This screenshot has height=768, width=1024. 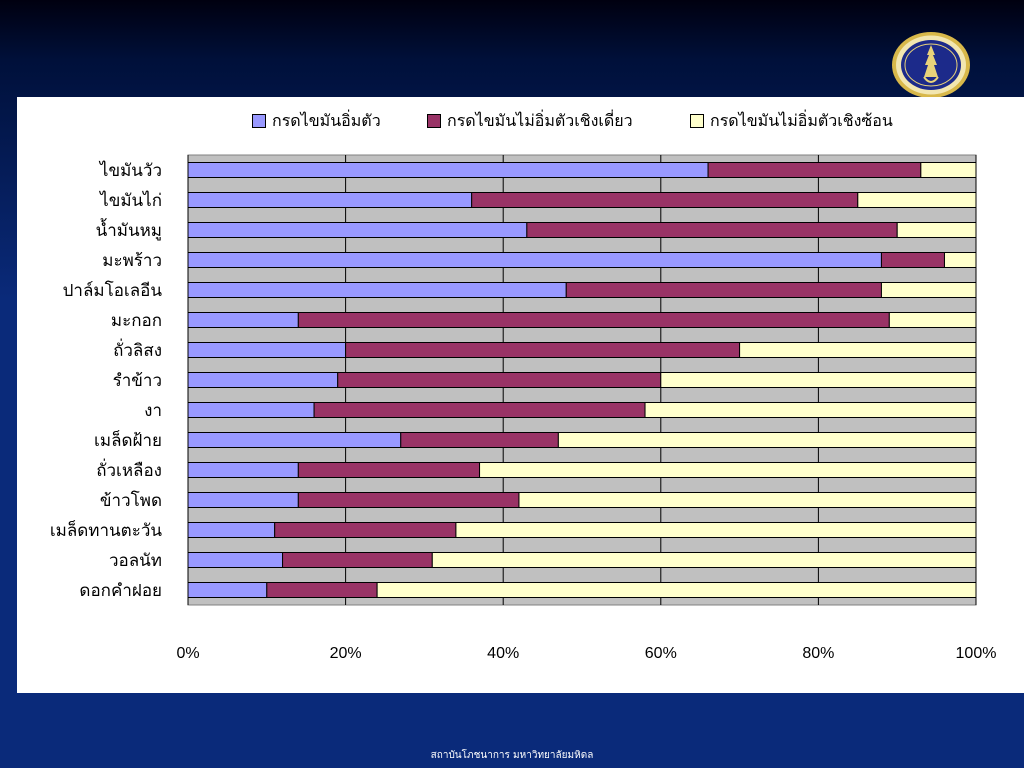 I want to click on category-label: เมล็ดทานตะวัน, so click(x=106, y=530).